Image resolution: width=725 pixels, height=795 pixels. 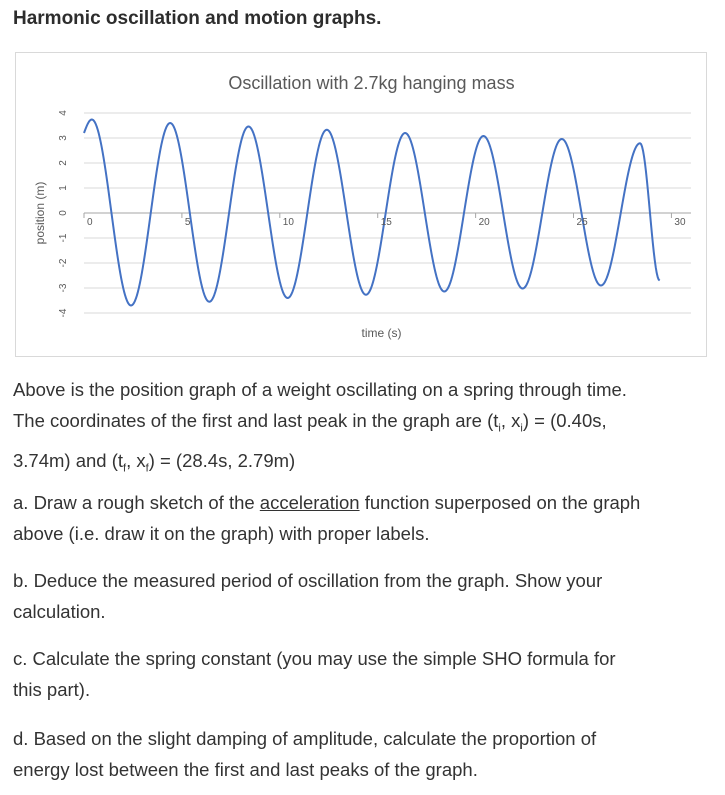 I want to click on y-tick-label: -2, so click(x=63, y=262).